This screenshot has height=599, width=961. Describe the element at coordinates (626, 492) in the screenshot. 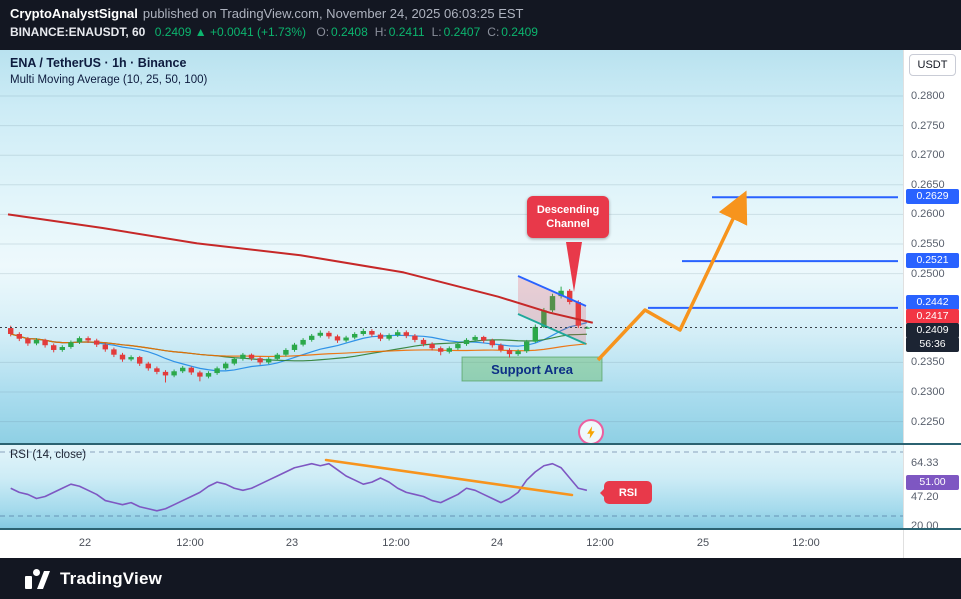

I see `rsi-callout-badge: RSI` at that location.